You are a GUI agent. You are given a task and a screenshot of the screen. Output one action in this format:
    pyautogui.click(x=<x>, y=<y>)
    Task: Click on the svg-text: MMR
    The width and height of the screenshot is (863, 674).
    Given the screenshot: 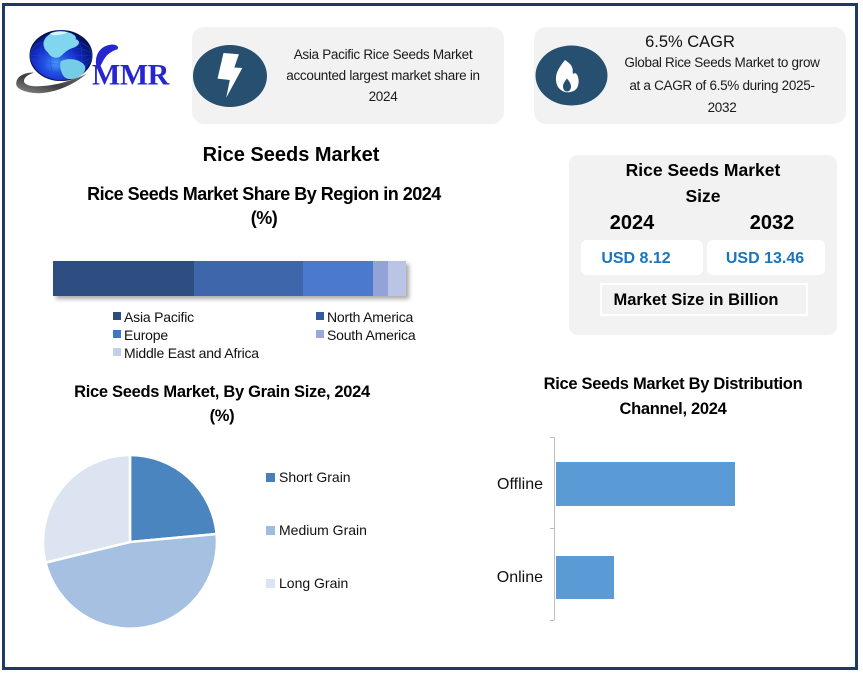 What is the action you would take?
    pyautogui.click(x=131, y=75)
    